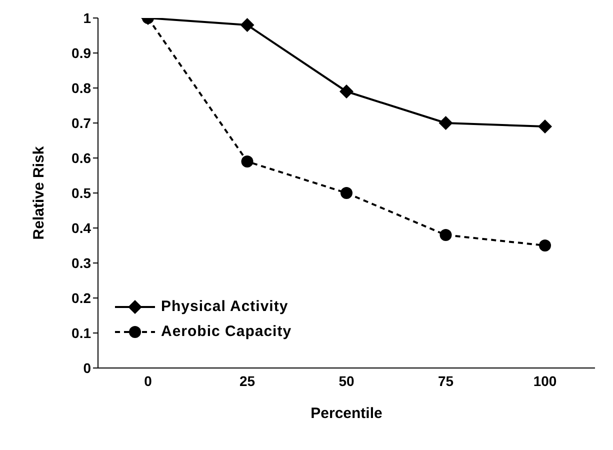 The width and height of the screenshot is (613, 450). What do you see at coordinates (82, 192) in the screenshot?
I see `y-tick-label: 0.5` at bounding box center [82, 192].